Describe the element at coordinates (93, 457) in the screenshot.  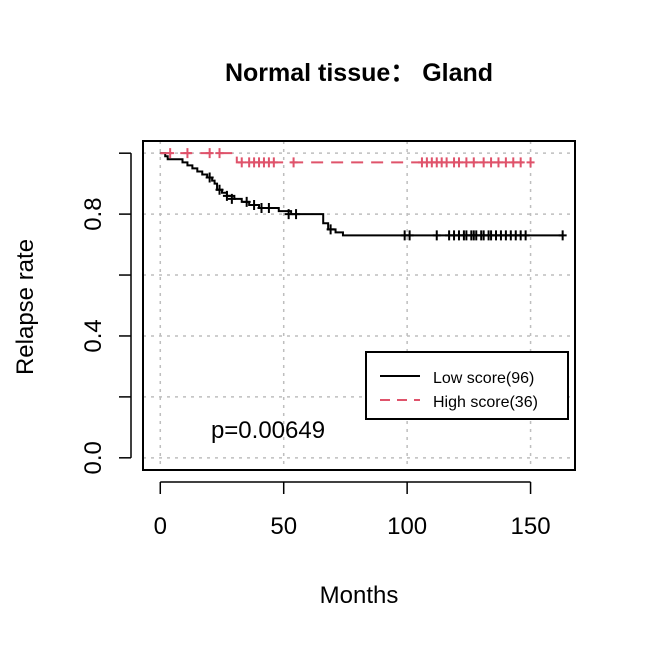
I see `y-tick-label-0: 0.0` at that location.